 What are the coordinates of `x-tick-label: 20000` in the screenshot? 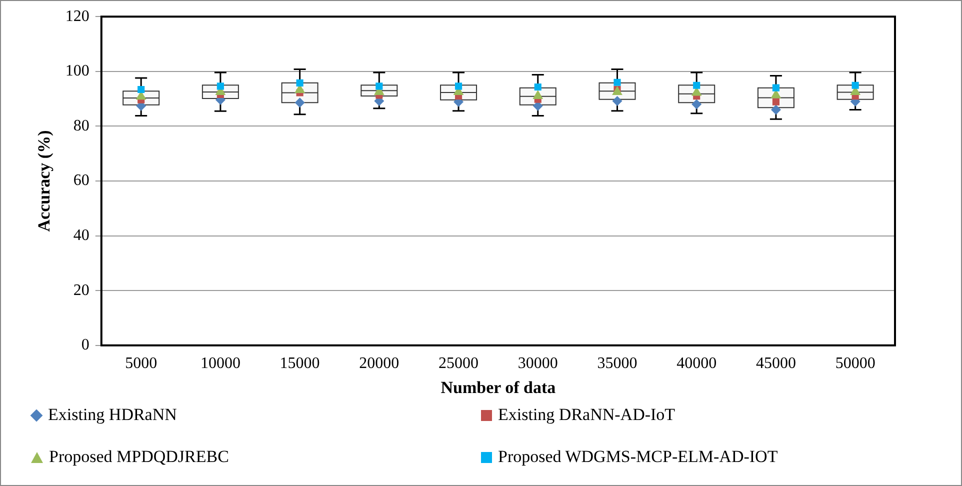 It's located at (379, 363).